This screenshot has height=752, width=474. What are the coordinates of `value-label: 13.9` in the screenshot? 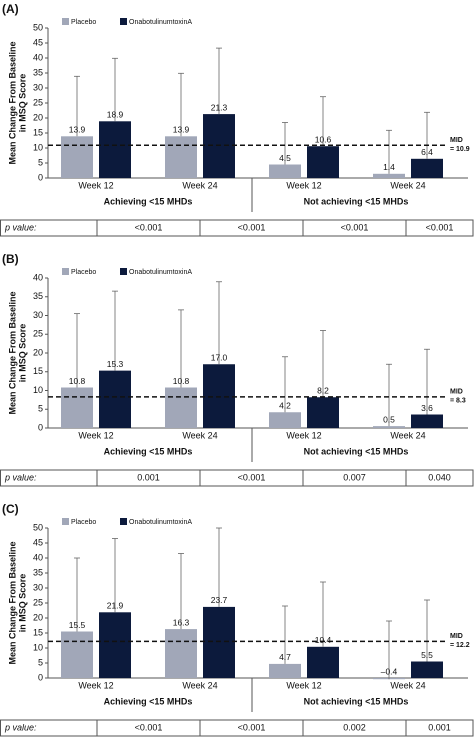 It's located at (77, 130).